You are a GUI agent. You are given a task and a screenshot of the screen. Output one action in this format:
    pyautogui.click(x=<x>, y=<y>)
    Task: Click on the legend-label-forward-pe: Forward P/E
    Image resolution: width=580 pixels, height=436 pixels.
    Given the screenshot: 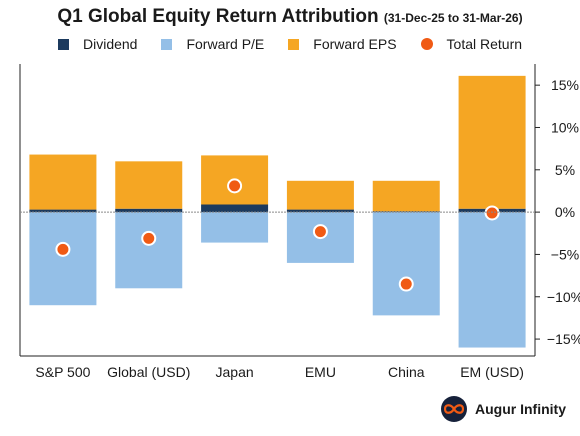 What is the action you would take?
    pyautogui.click(x=225, y=44)
    